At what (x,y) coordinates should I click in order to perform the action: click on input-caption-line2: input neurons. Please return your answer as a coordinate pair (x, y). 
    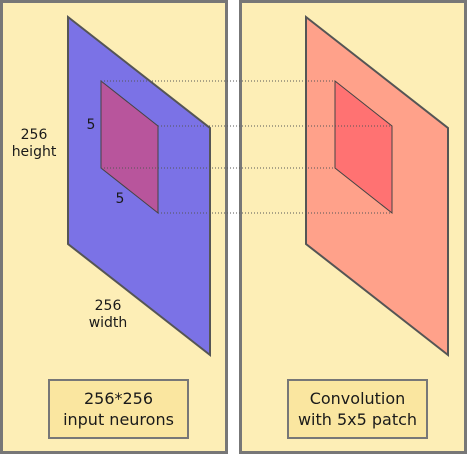
    Looking at the image, I should click on (118, 419).